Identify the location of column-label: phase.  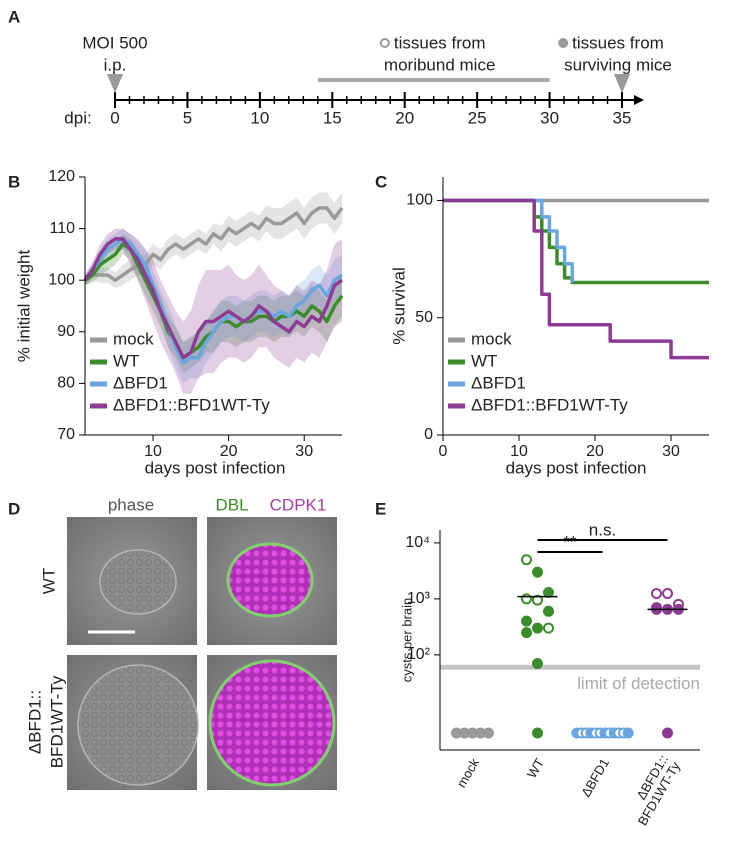
(131, 504).